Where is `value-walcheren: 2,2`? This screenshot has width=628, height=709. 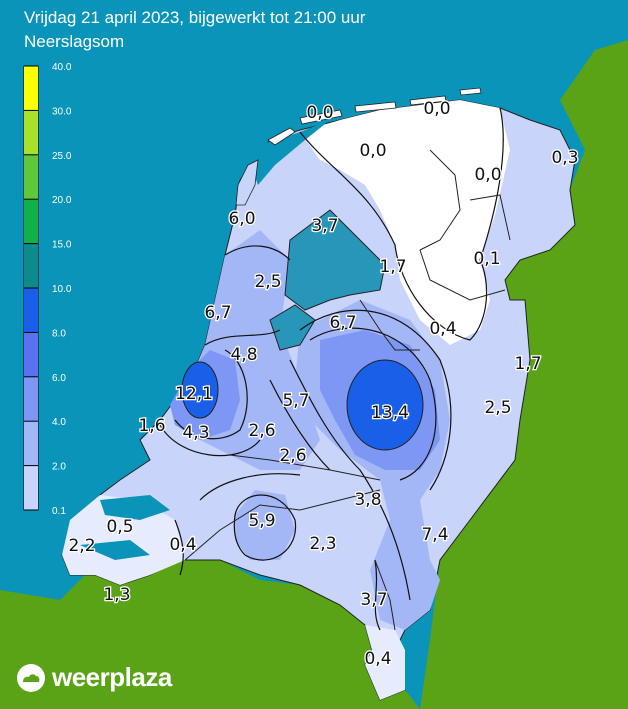
value-walcheren: 2,2 is located at coordinates (81, 546).